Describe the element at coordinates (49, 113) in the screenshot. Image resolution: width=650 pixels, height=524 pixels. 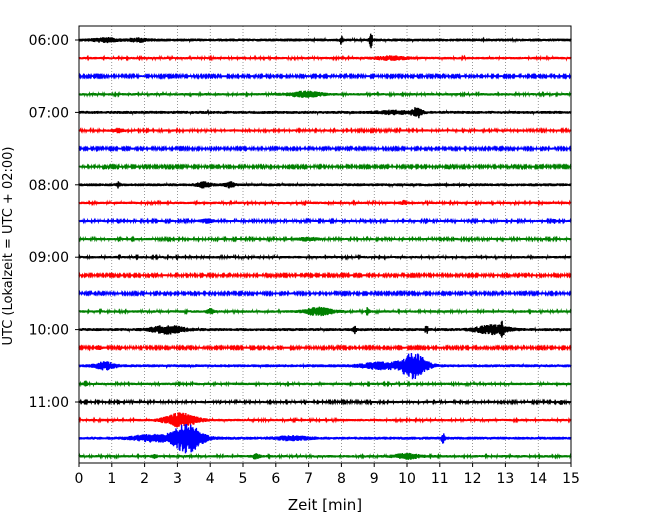
I see `y-tick-label: 07:00` at that location.